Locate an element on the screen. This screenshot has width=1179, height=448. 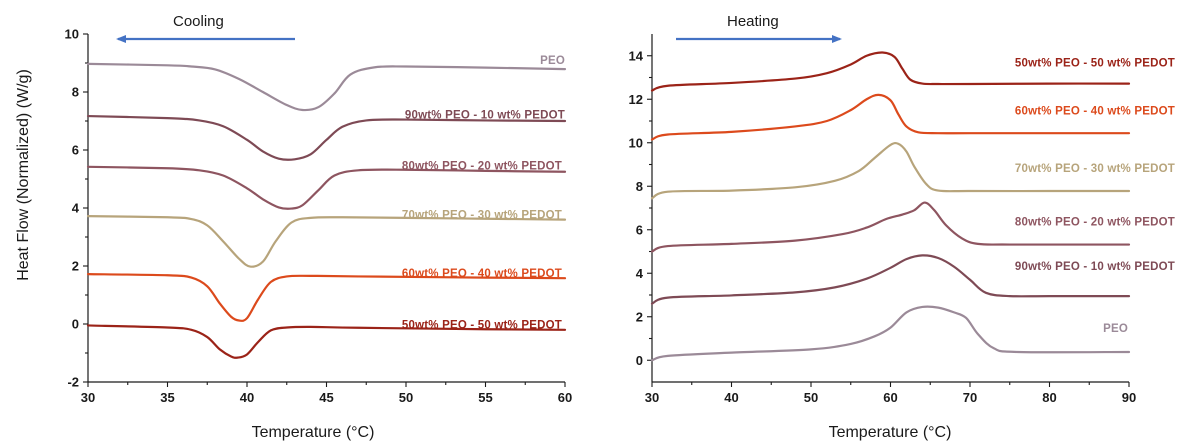
y-tick-label: 14 is located at coordinates (636, 55).